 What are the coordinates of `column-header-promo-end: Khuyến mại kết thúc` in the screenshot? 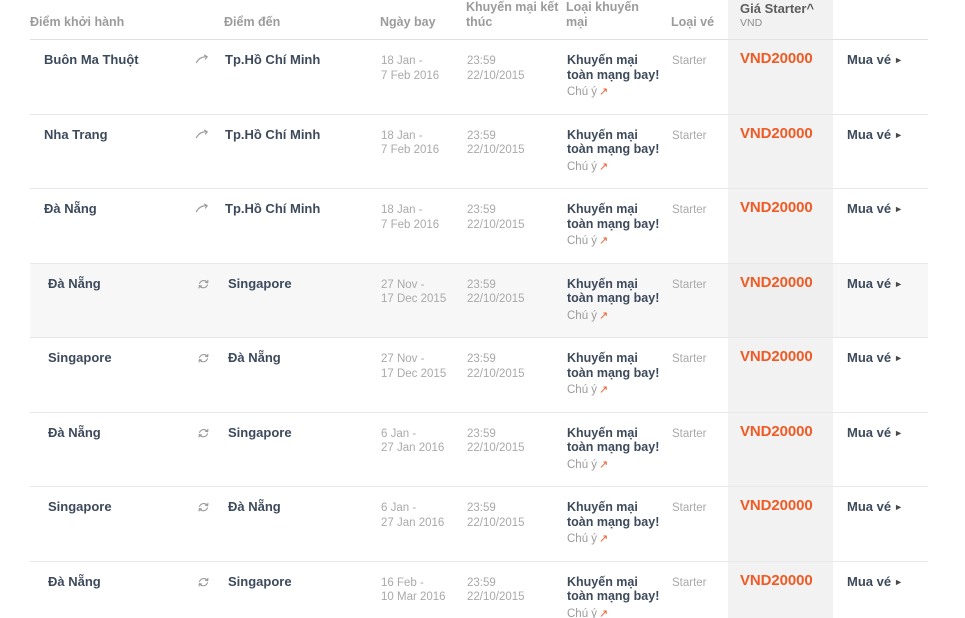 It's located at (516, 20).